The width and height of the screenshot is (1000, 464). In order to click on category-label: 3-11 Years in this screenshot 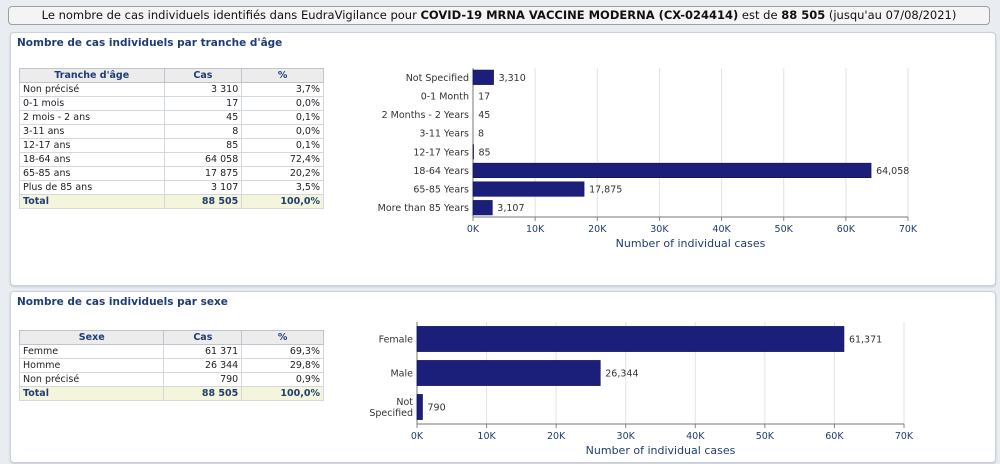, I will do `click(444, 134)`.